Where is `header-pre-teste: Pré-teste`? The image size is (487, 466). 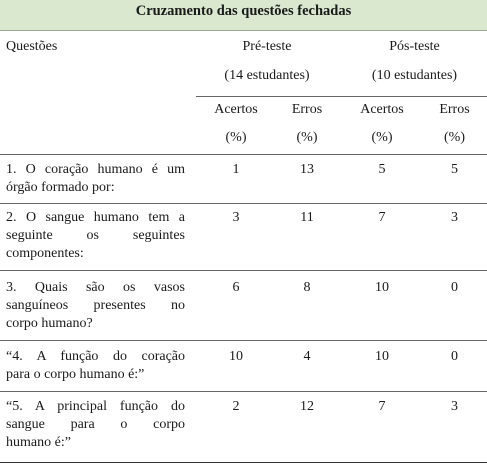 header-pre-teste: Pré-teste is located at coordinates (267, 46).